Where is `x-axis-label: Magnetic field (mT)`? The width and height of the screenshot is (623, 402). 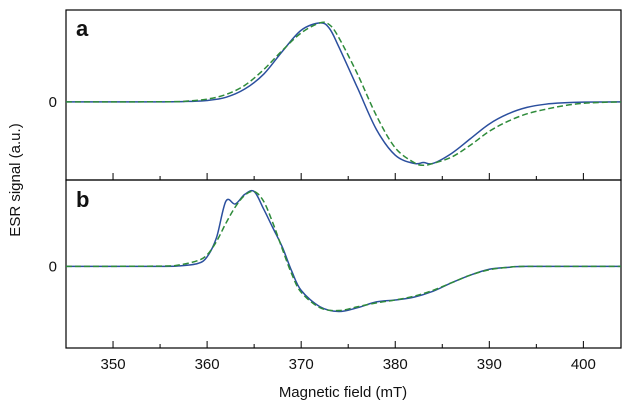
x-axis-label: Magnetic field (mT) is located at coordinates (343, 392).